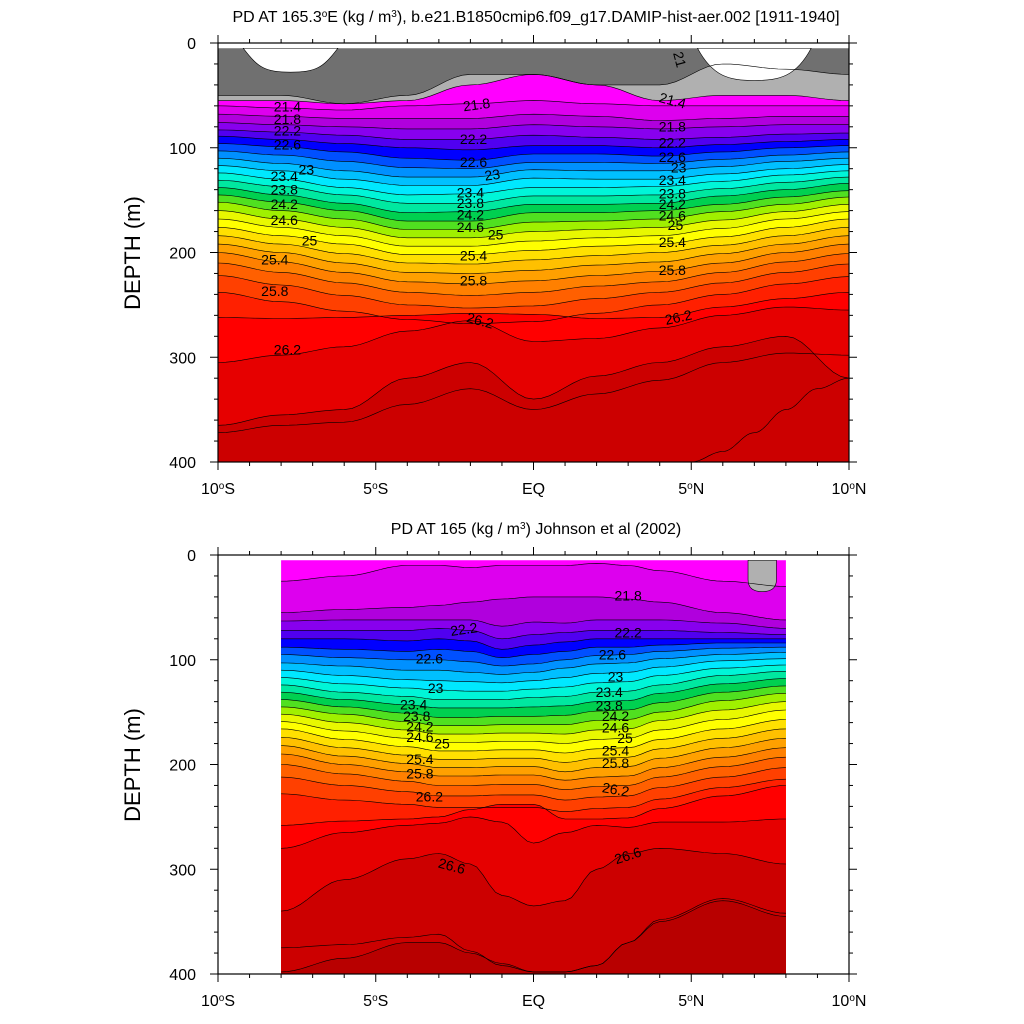 The height and width of the screenshot is (1024, 1024). I want to click on y-tick-label: 200, so click(182, 254).